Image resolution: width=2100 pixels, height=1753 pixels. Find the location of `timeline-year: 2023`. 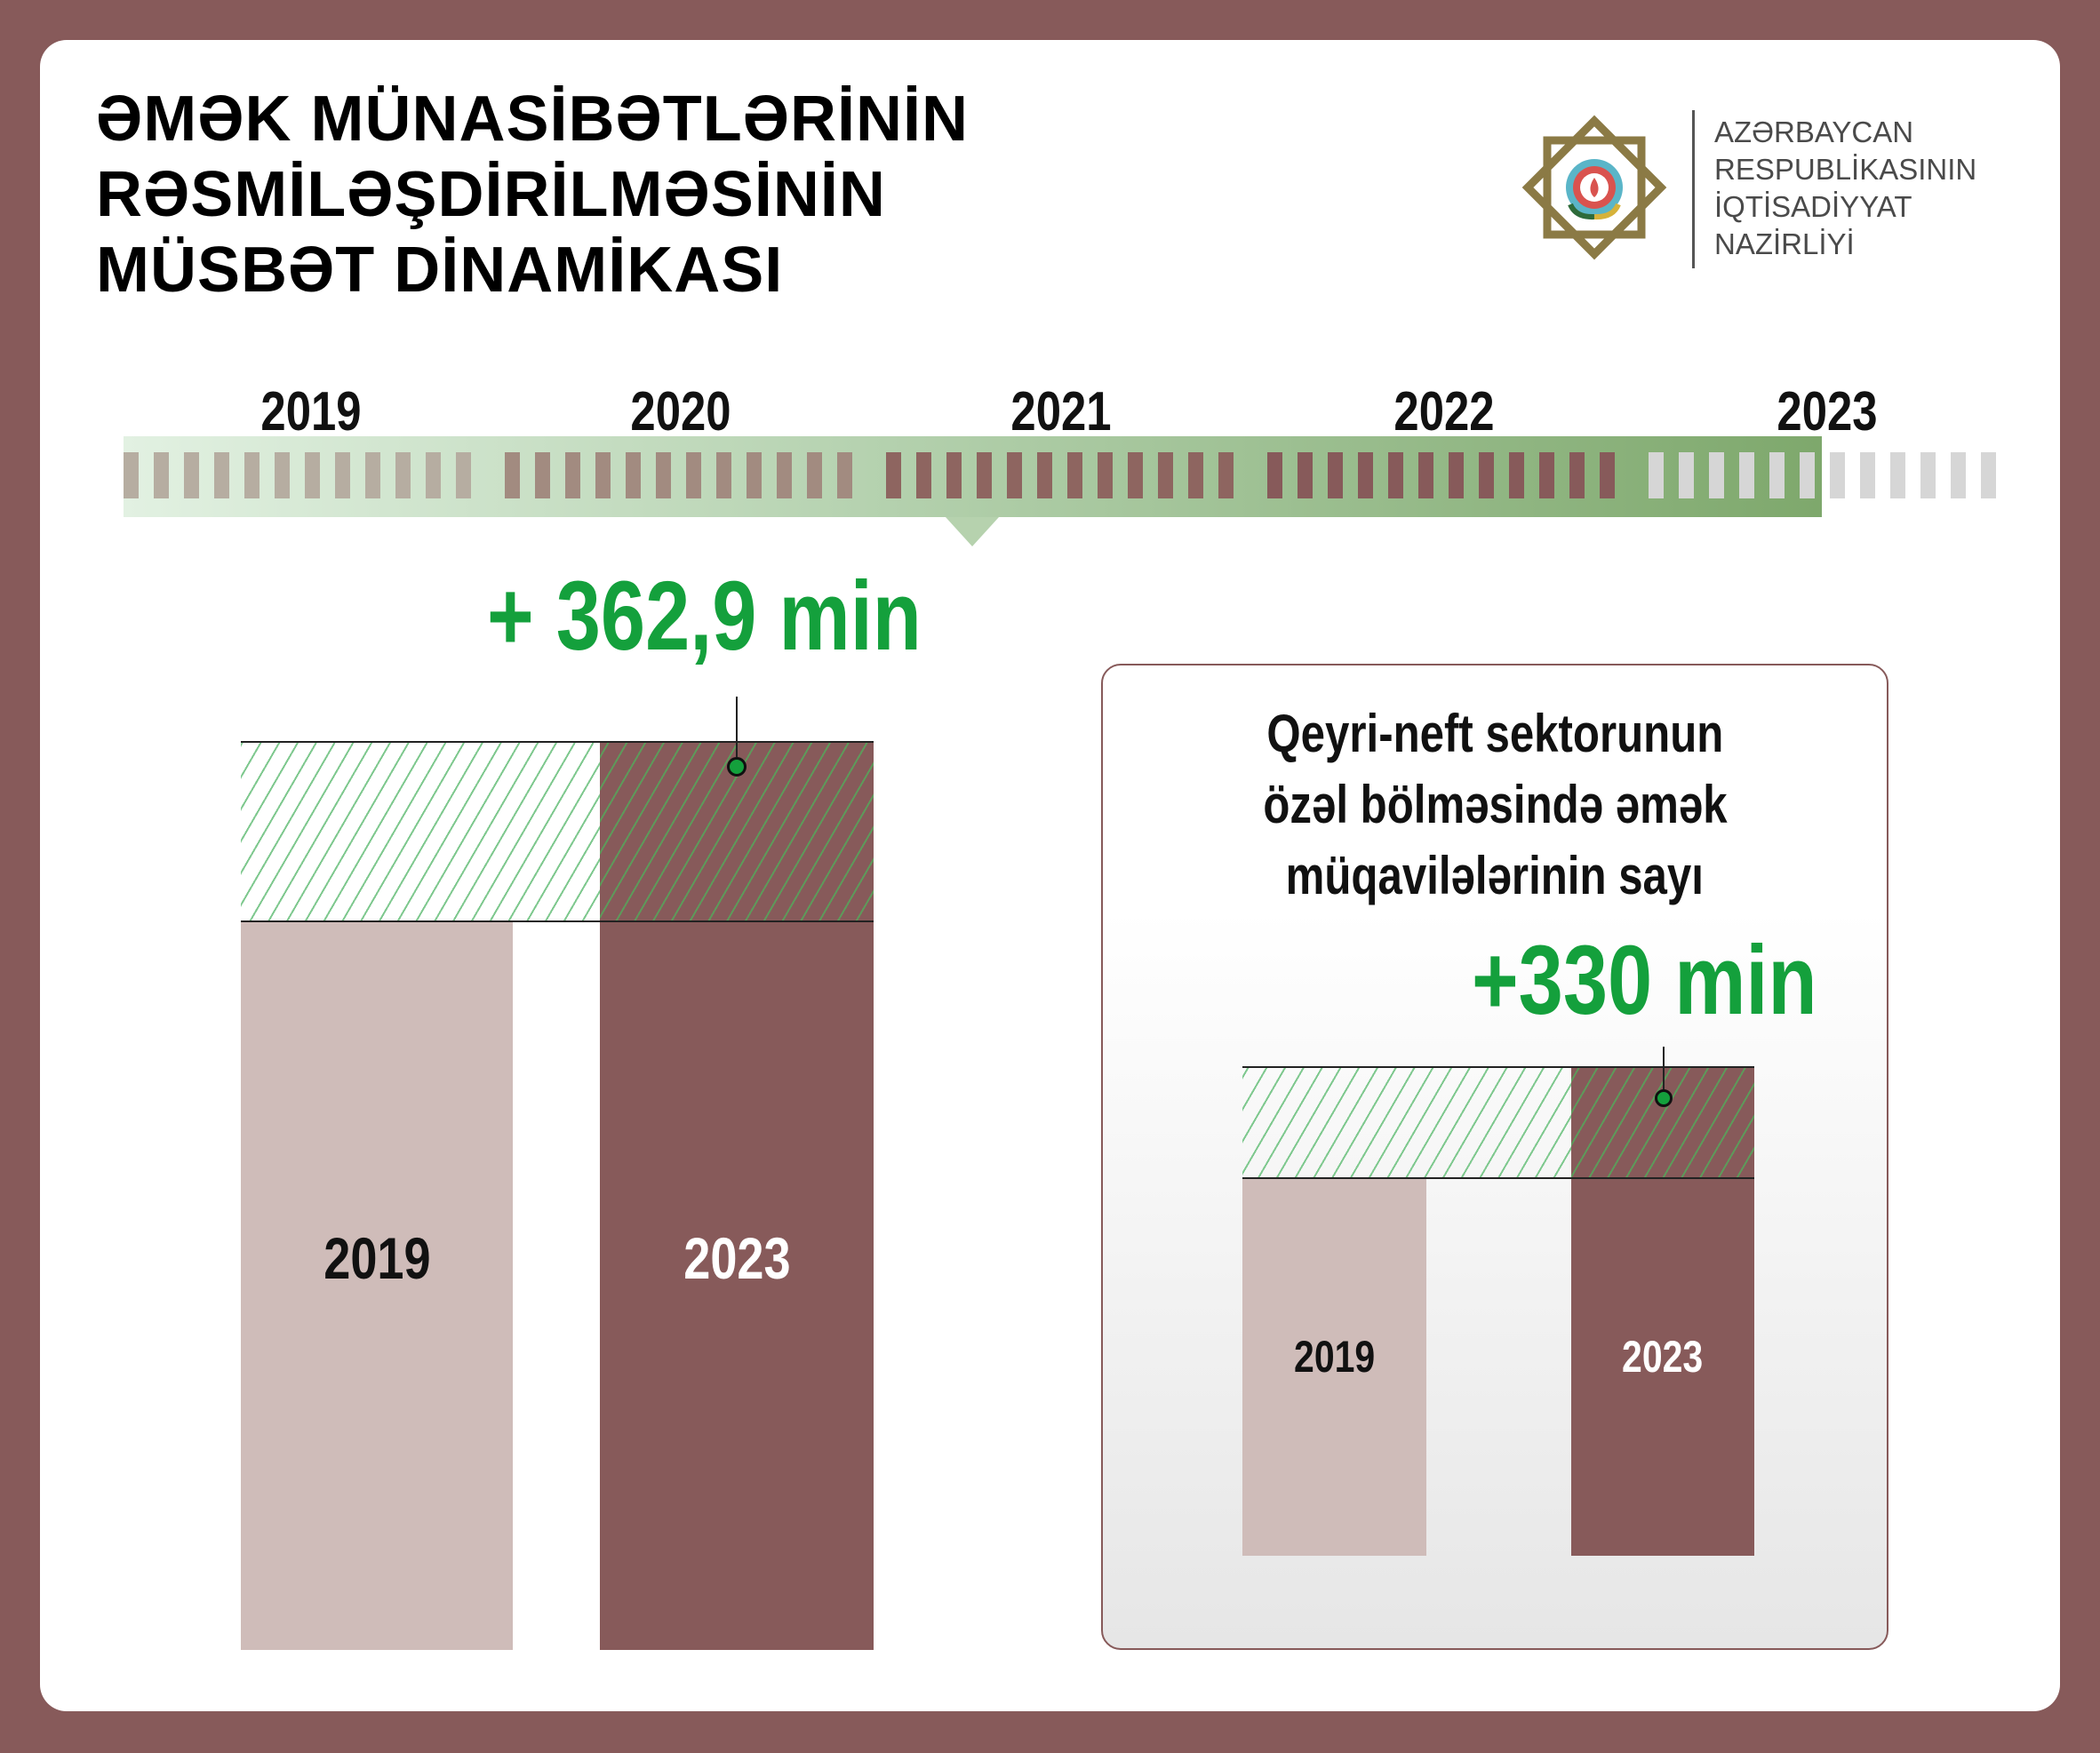

timeline-year: 2023 is located at coordinates (1828, 411).